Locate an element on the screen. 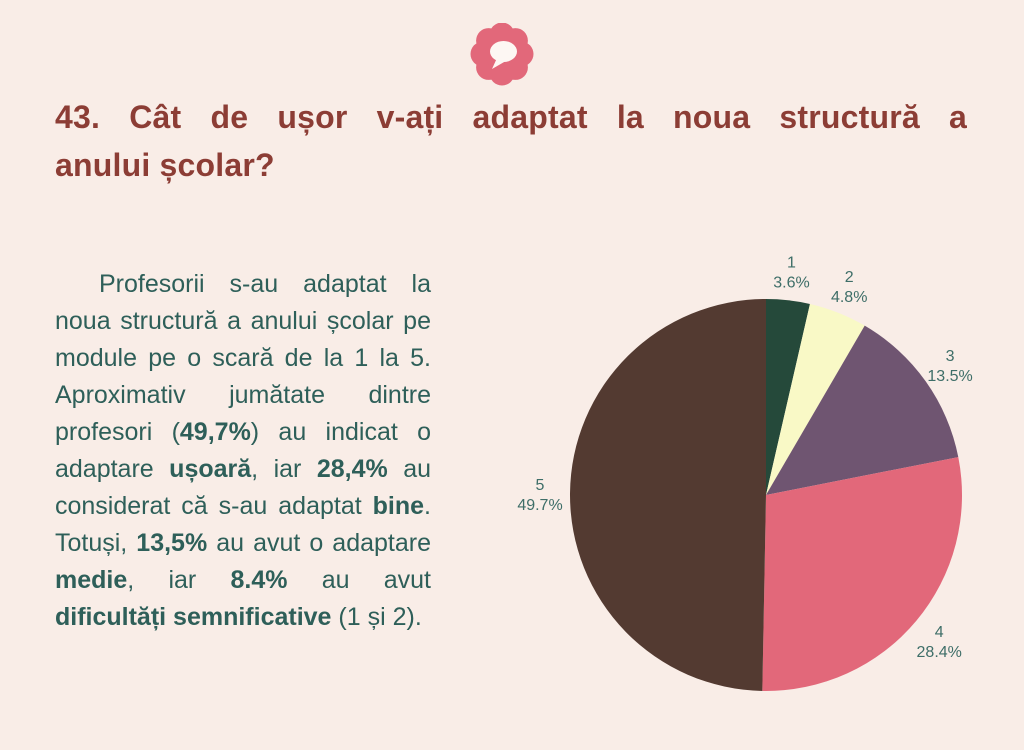 Image resolution: width=1024 pixels, height=750 pixels. paragraph-segment: au avut o adaptare is located at coordinates (319, 543).